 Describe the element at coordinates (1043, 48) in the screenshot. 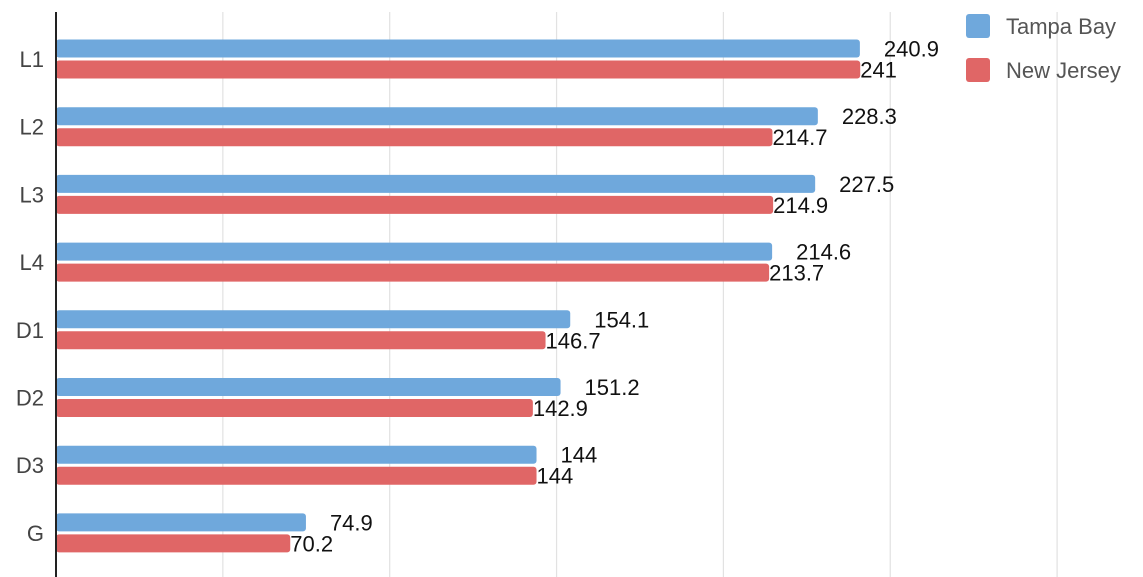

I see `legend: Tampa Bay New Jersey` at that location.